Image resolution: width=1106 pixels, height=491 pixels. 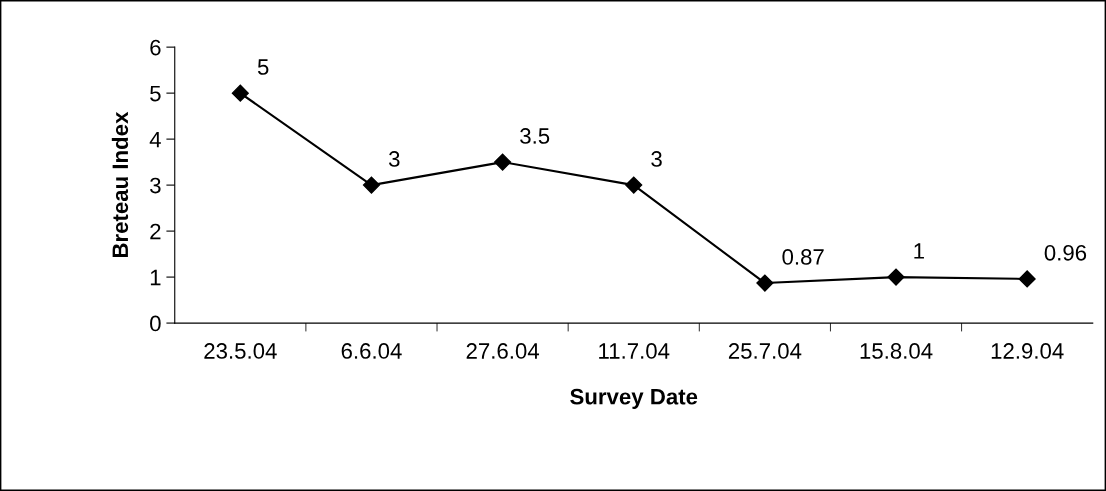 I want to click on data-label: 3.5, so click(x=535, y=136).